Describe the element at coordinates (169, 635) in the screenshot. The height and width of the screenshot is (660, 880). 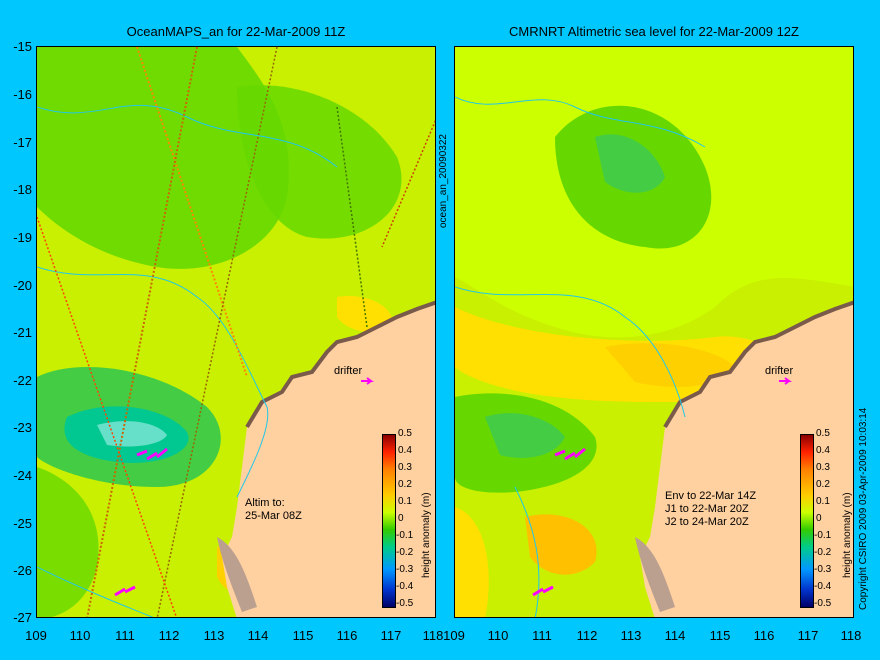
I see `x-tick-label-left: 112` at that location.